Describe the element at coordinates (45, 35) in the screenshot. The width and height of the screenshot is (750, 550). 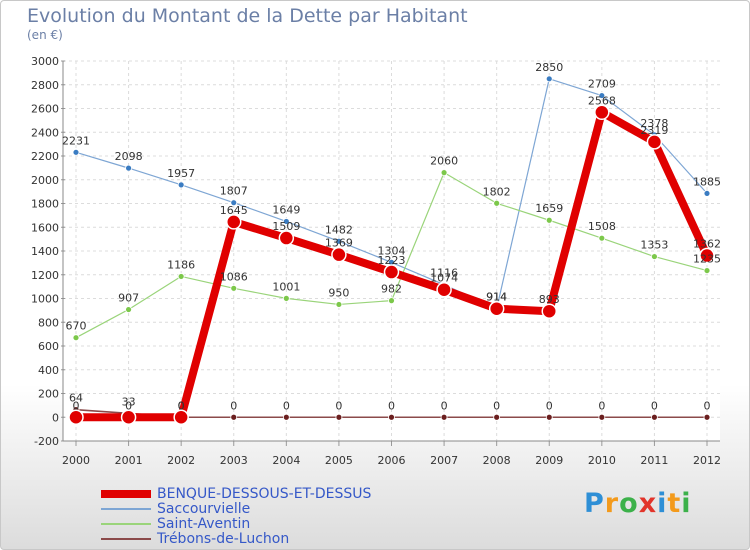
I see `chart-subtitle: (en €)` at that location.